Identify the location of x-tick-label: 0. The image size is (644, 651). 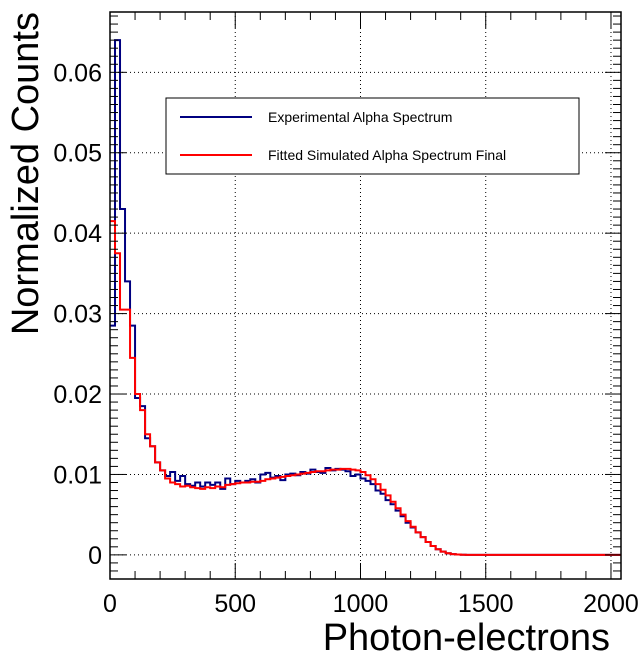
(110, 604).